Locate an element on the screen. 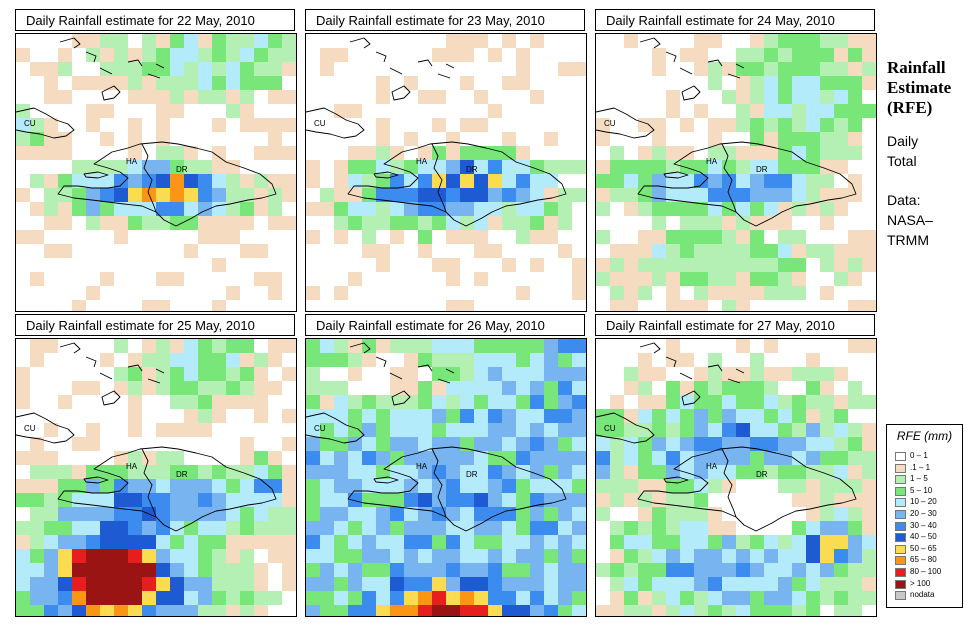 Image resolution: width=971 pixels, height=635 pixels. gonave-island is located at coordinates (676, 480).